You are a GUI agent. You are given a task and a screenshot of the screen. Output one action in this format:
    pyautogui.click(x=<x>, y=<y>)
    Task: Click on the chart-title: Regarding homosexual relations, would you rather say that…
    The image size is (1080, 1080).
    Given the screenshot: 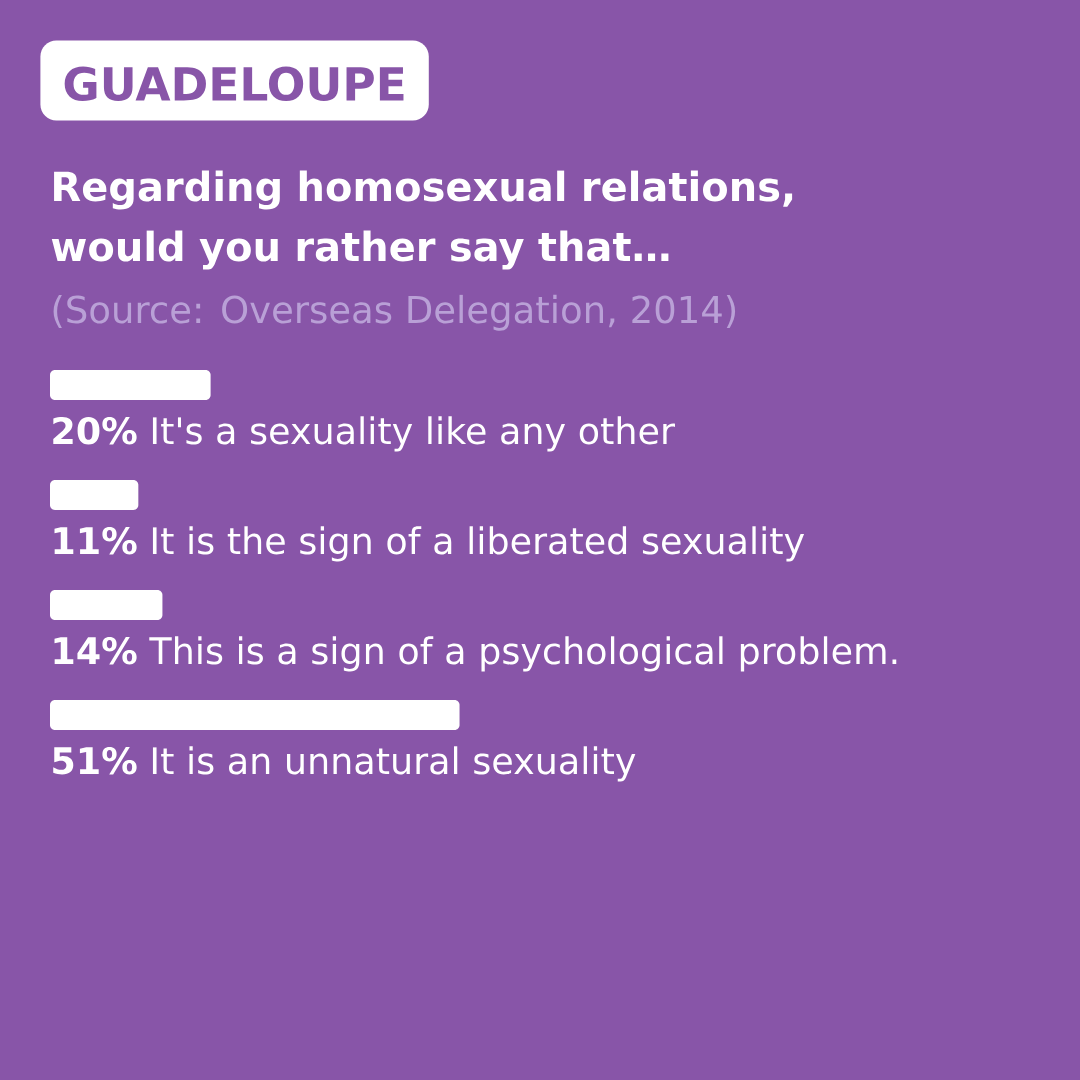 What is the action you would take?
    pyautogui.click(x=422, y=220)
    